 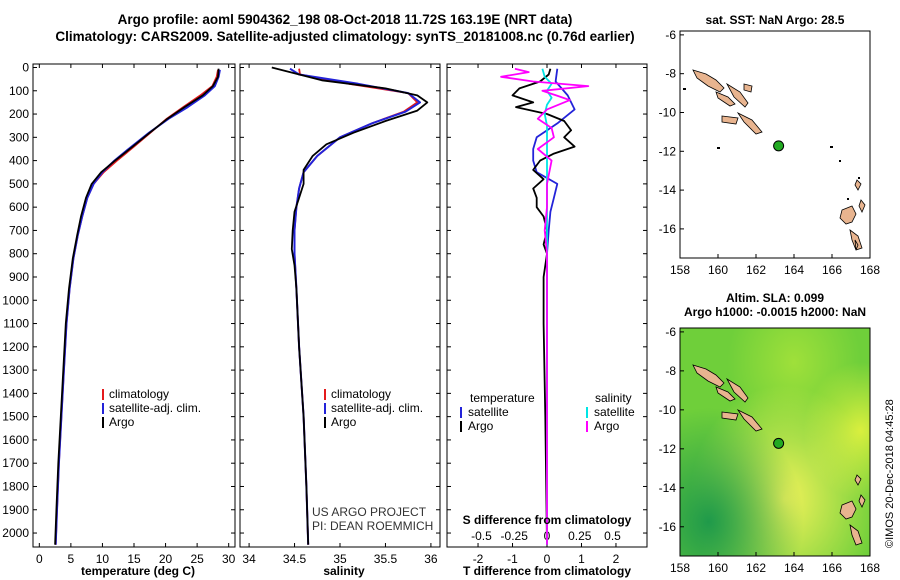 What do you see at coordinates (19, 277) in the screenshot?
I see `depth-tick-label: 900` at bounding box center [19, 277].